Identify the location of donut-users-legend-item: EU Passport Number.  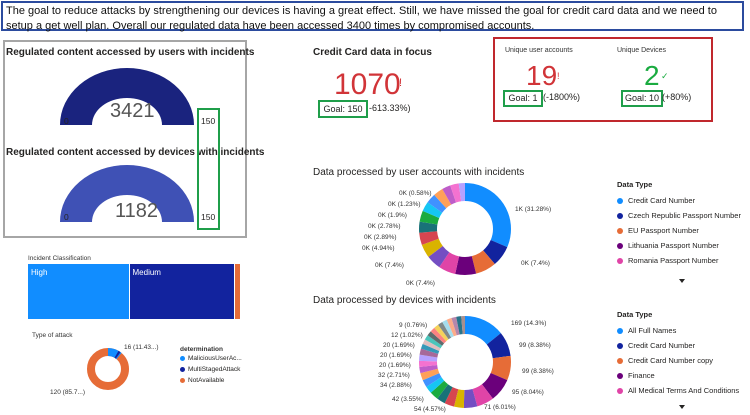
(679, 230).